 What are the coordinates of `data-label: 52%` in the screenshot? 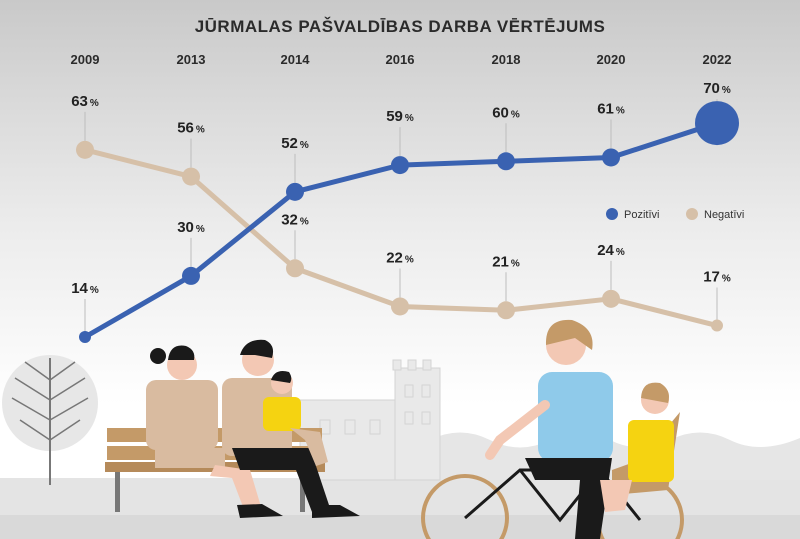 It's located at (295, 143).